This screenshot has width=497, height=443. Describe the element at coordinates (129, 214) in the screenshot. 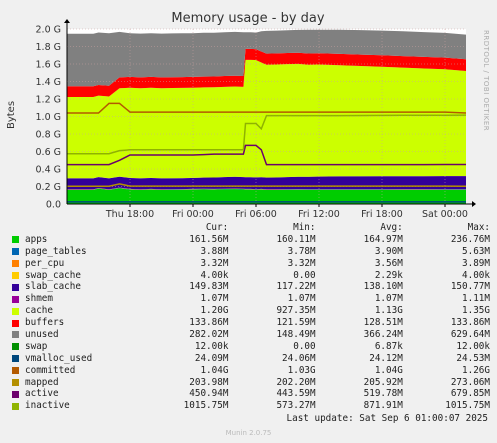

I see `x-tick-label: Thu 18:00` at that location.